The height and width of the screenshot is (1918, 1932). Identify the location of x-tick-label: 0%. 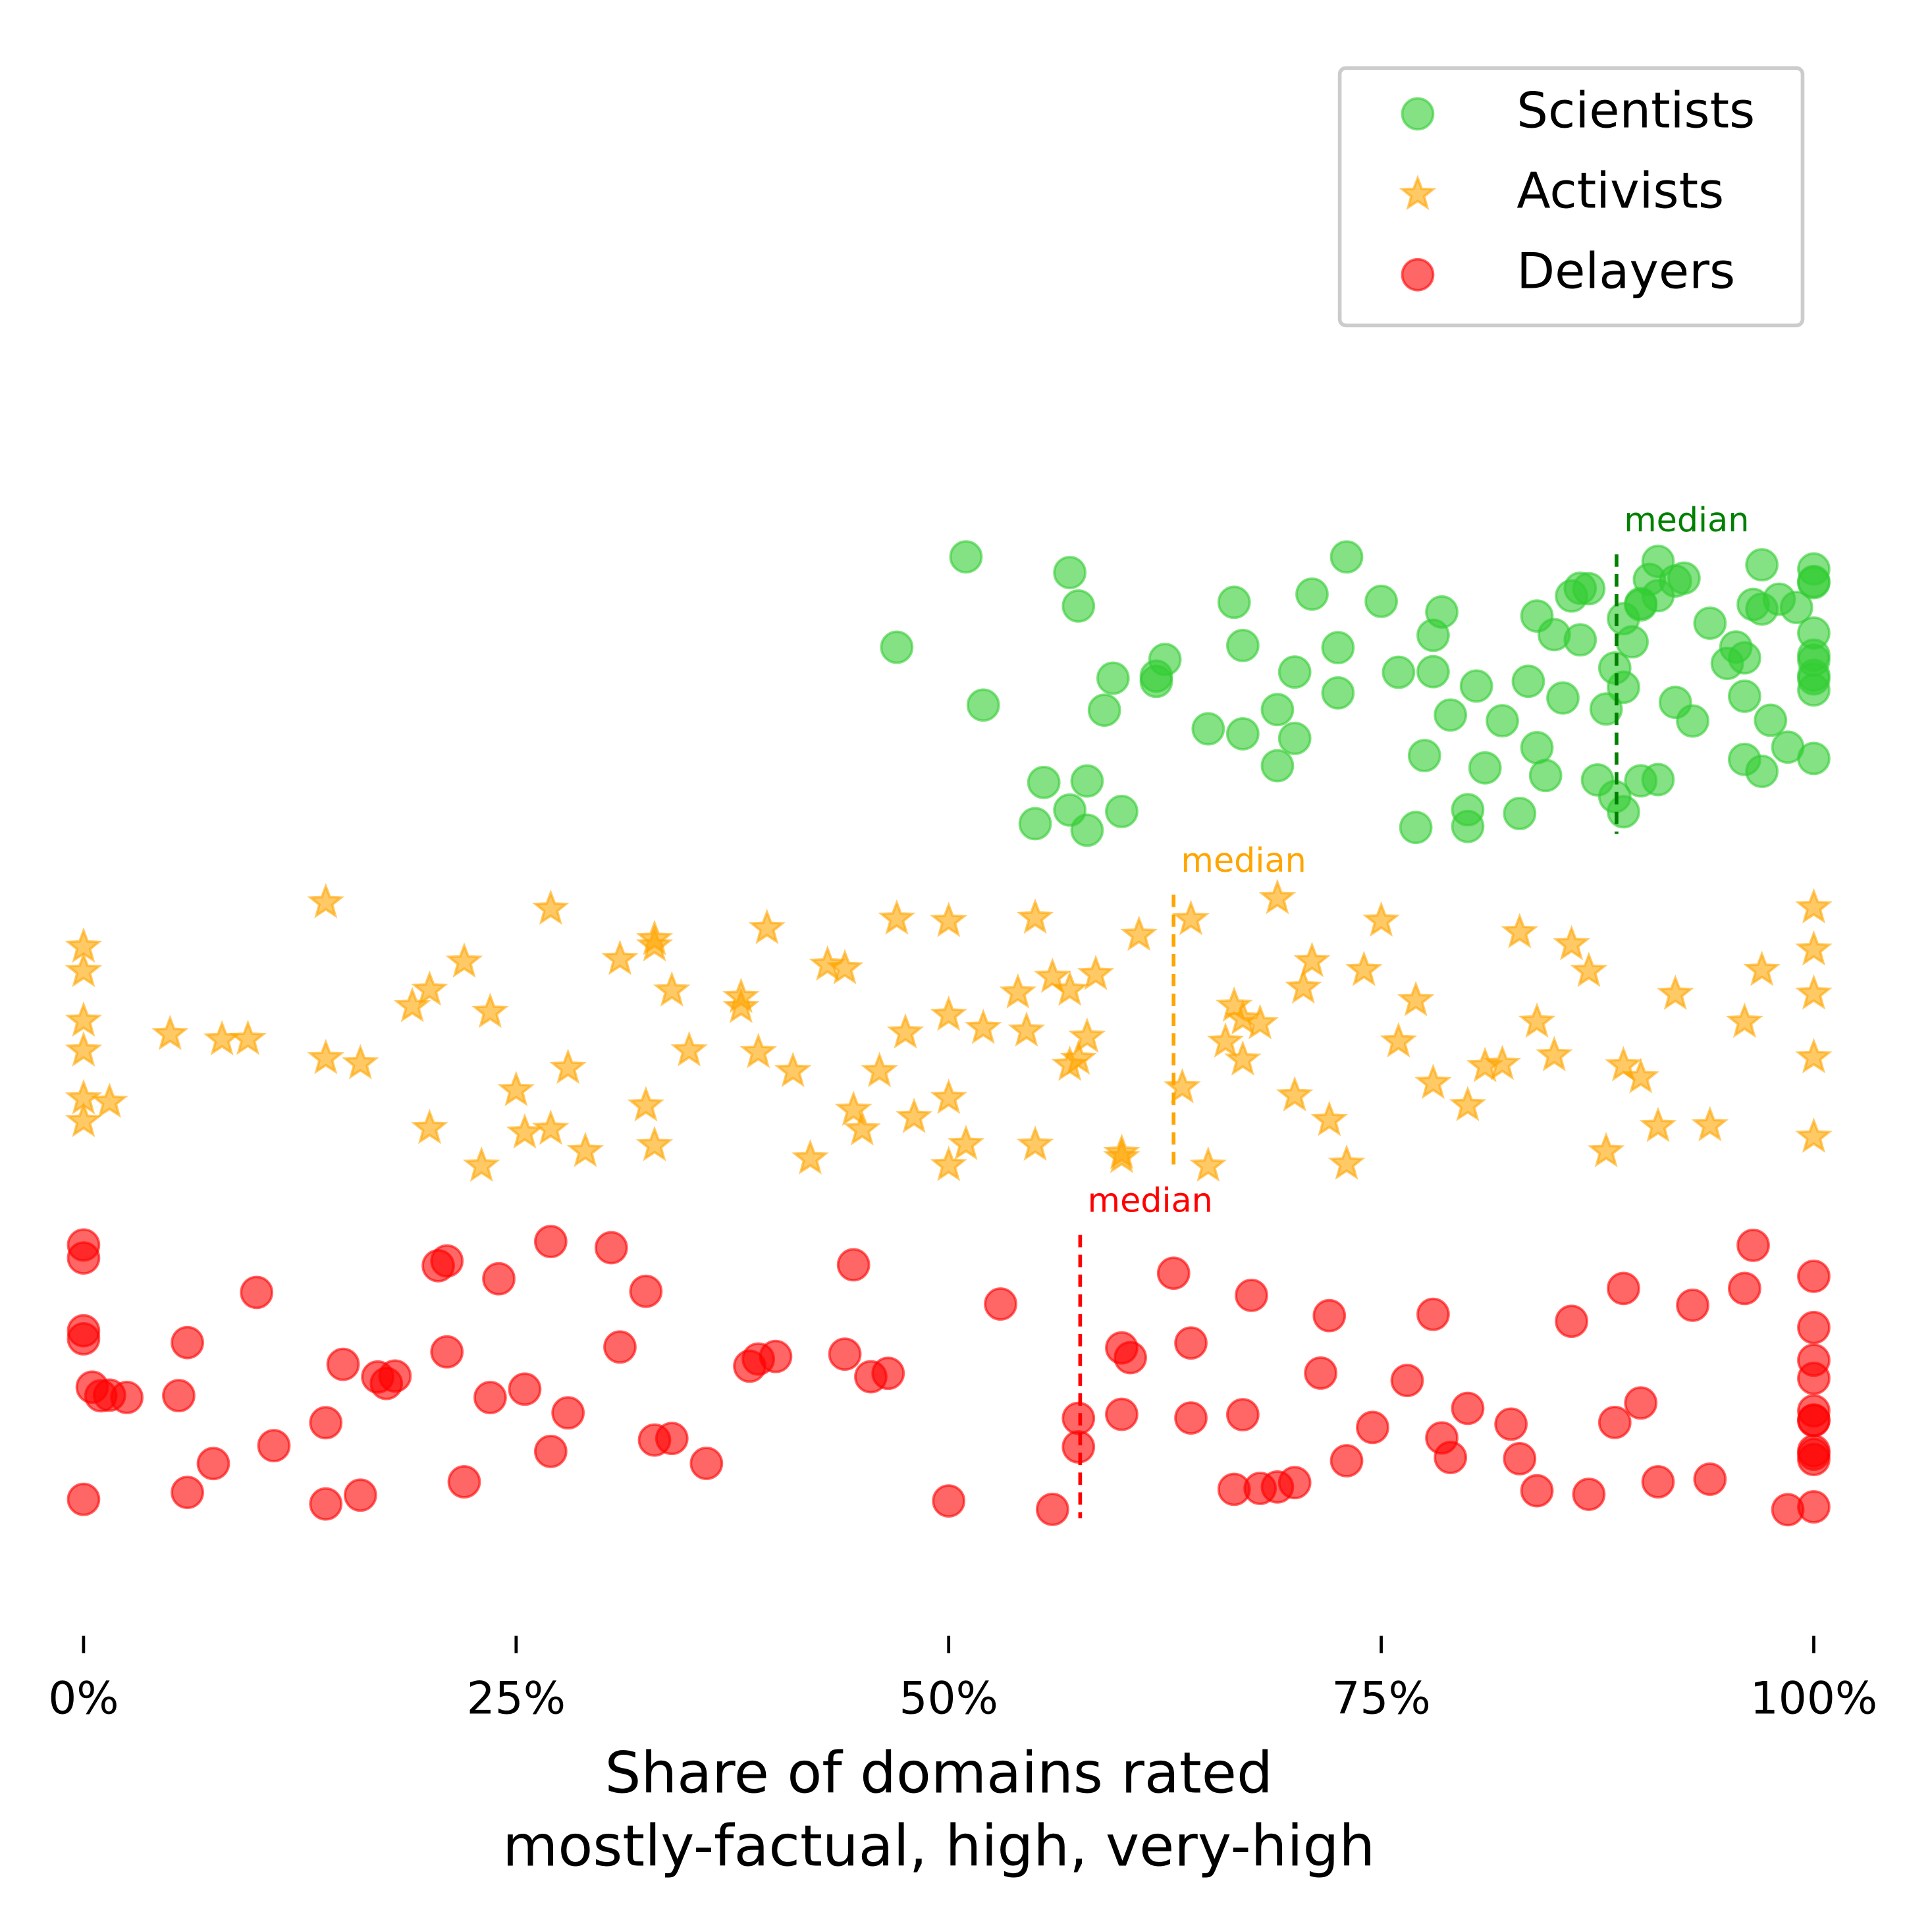
(83, 1698).